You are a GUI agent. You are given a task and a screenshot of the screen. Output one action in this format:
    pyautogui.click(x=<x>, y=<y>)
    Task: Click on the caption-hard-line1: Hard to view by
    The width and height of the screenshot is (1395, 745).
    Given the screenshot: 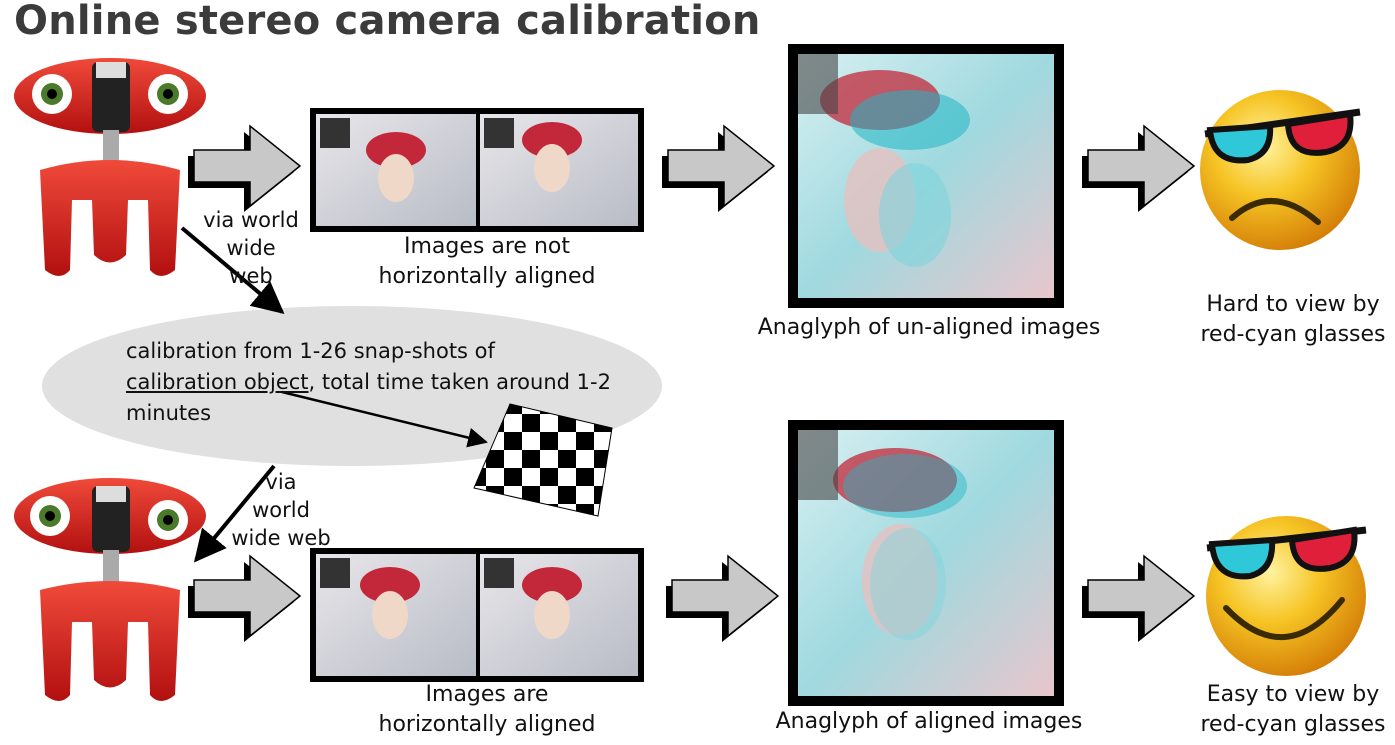 What is the action you would take?
    pyautogui.click(x=1293, y=304)
    